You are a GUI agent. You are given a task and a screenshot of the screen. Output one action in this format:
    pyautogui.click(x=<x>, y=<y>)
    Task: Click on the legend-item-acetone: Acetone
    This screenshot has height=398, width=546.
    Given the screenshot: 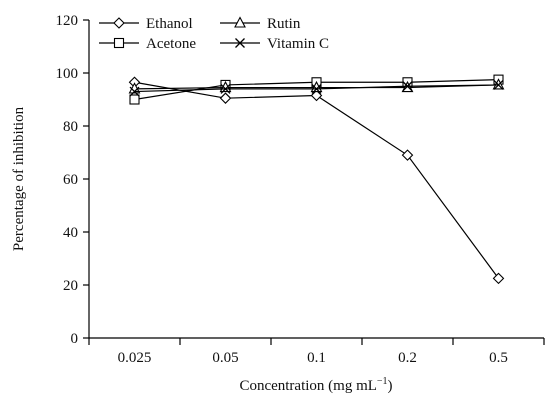 What is the action you would take?
    pyautogui.click(x=147, y=44)
    